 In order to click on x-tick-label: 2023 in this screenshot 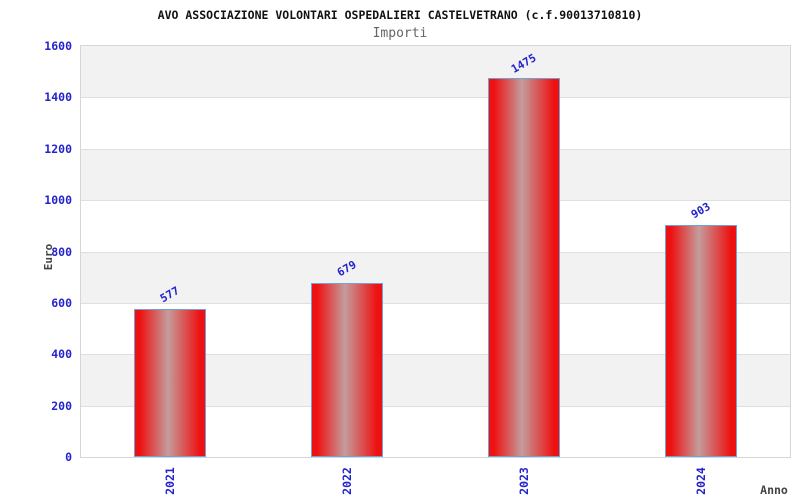, I will do `click(524, 481)`.